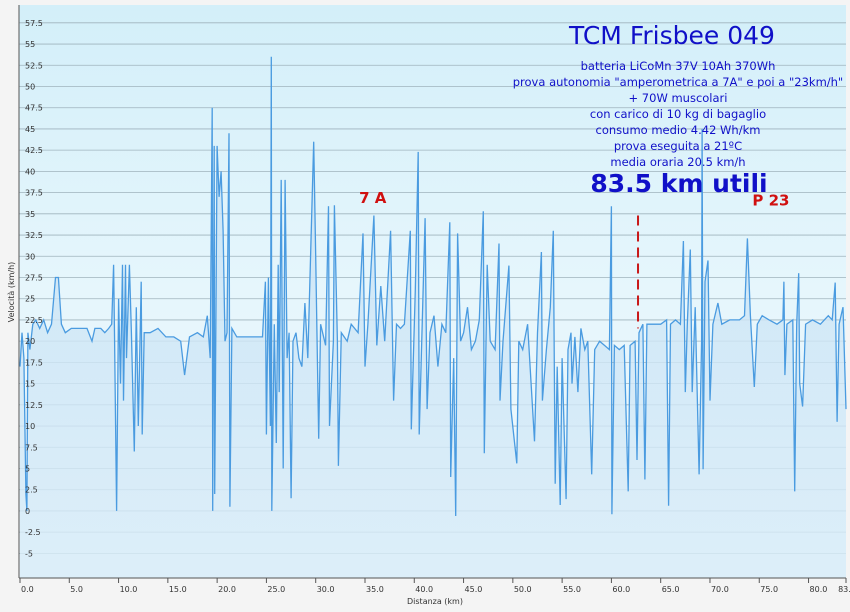 Image resolution: width=850 pixels, height=612 pixels. Describe the element at coordinates (34, 235) in the screenshot. I see `y-tick-label: 32.5` at that location.